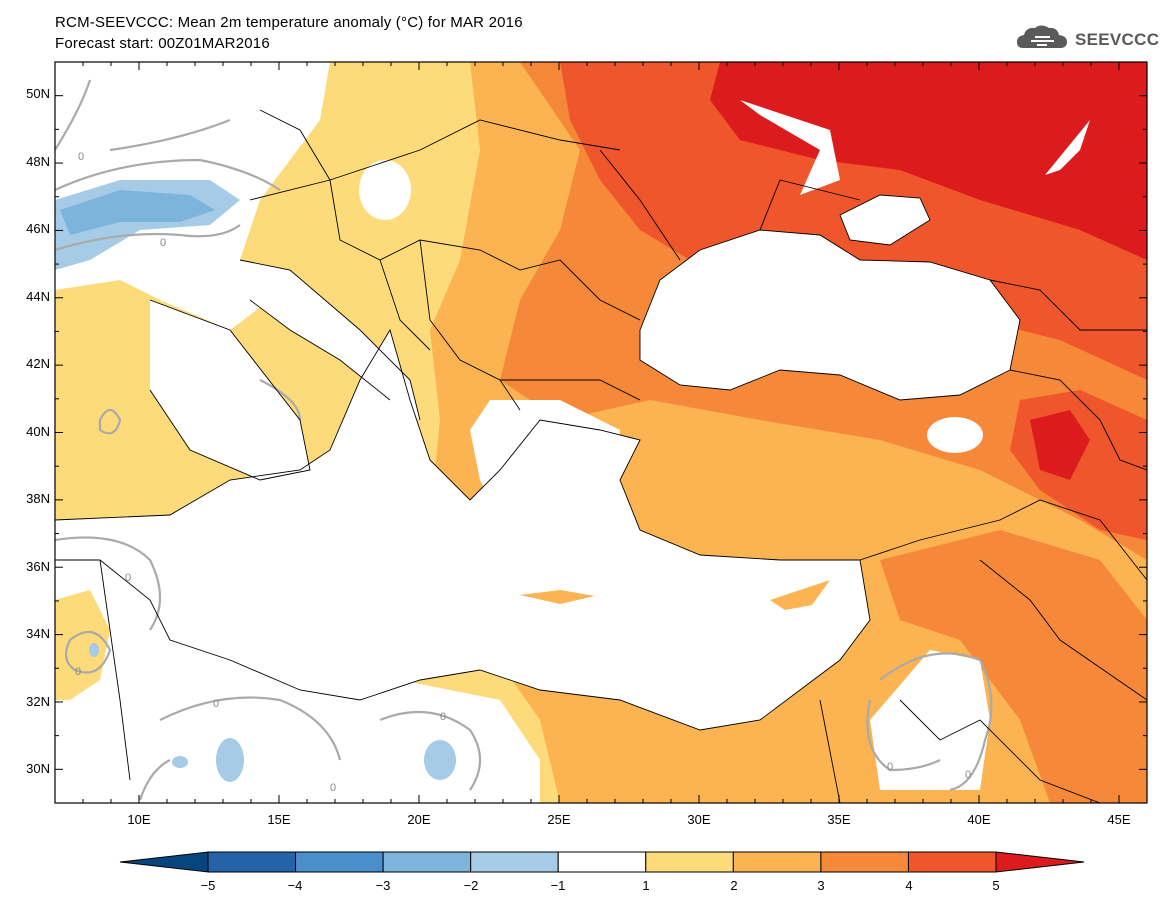  I want to click on colorbar-tick-m3: −3, so click(383, 885).